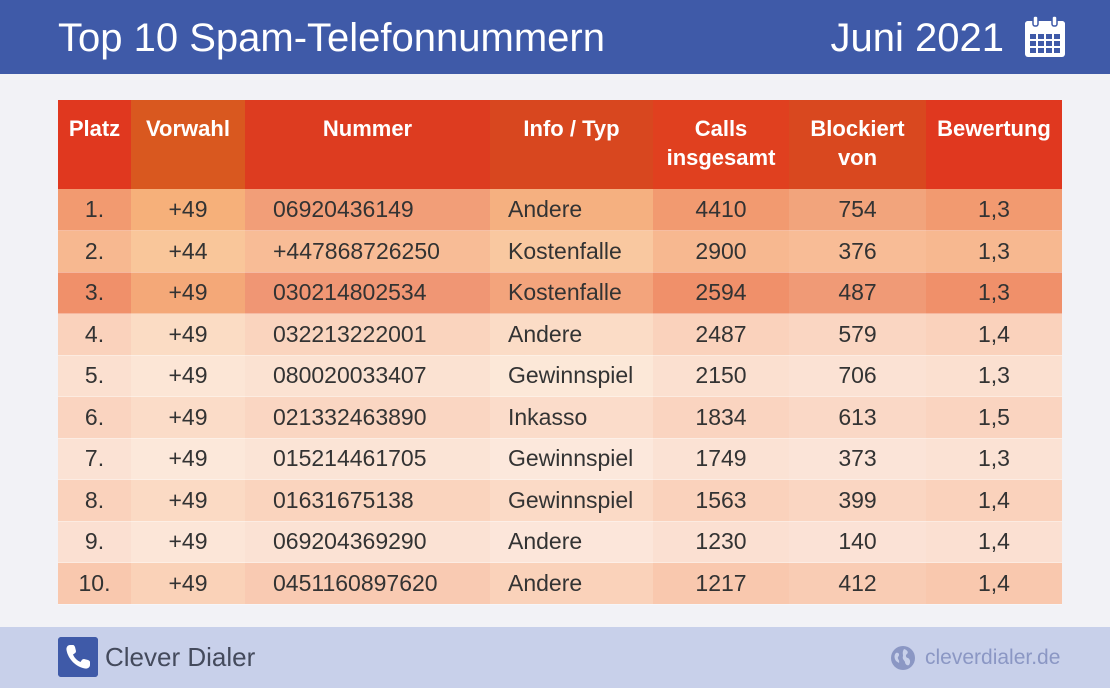  Describe the element at coordinates (721, 251) in the screenshot. I see `cell-calls: 2900` at that location.